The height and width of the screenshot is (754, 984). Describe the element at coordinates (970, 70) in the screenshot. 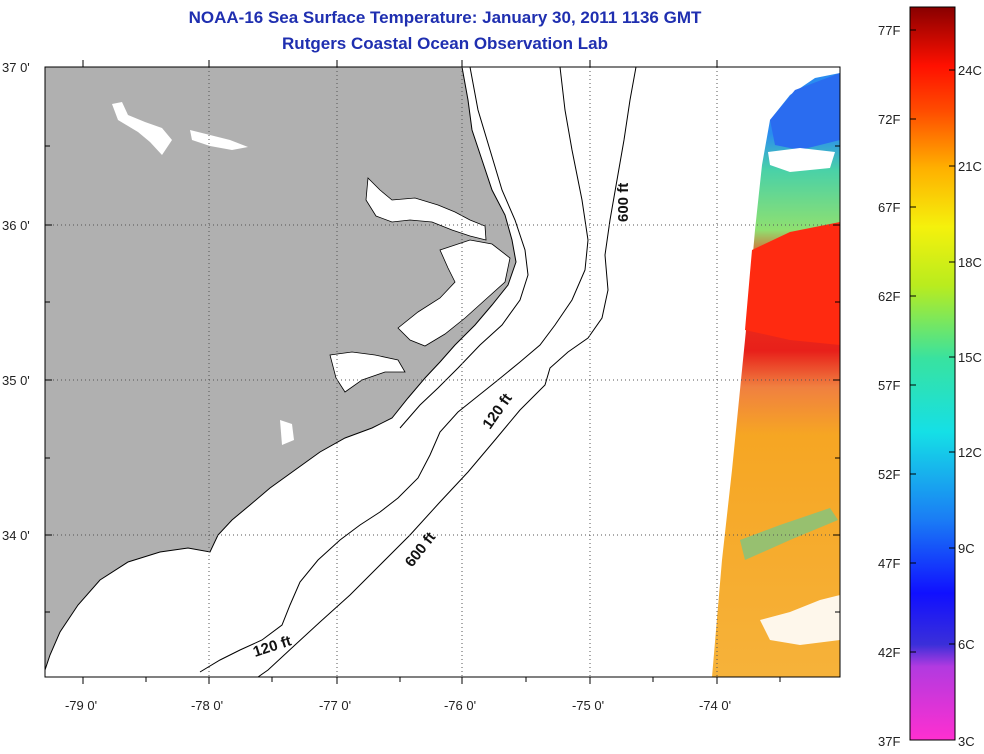

I see `colorbar-c-label: 24C` at that location.